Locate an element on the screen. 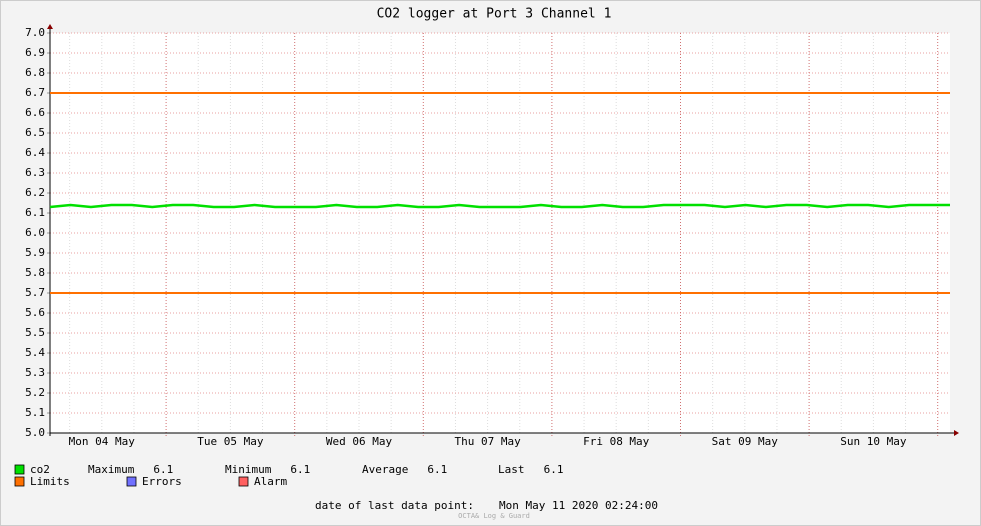 The height and width of the screenshot is (526, 981). legend-label: co2 is located at coordinates (40, 469).